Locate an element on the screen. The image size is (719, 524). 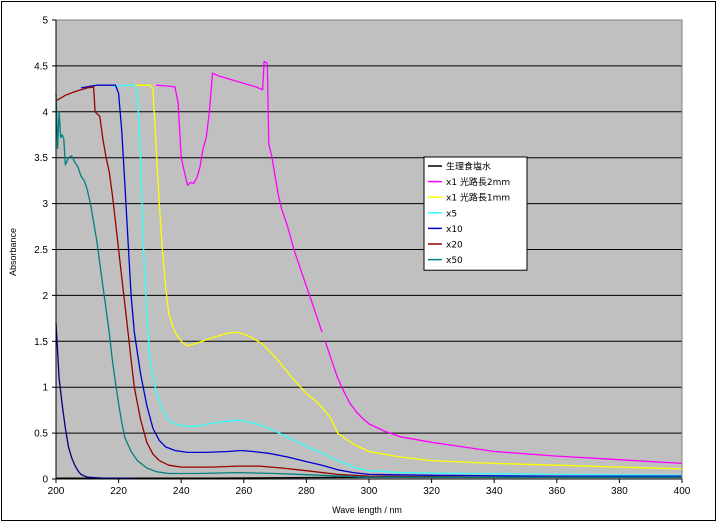
x-tick-label: 240 is located at coordinates (181, 491).